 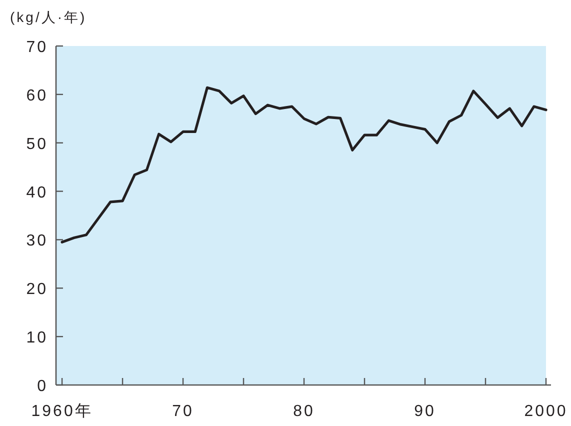 I want to click on y-tick-label: 40, so click(x=37, y=193).